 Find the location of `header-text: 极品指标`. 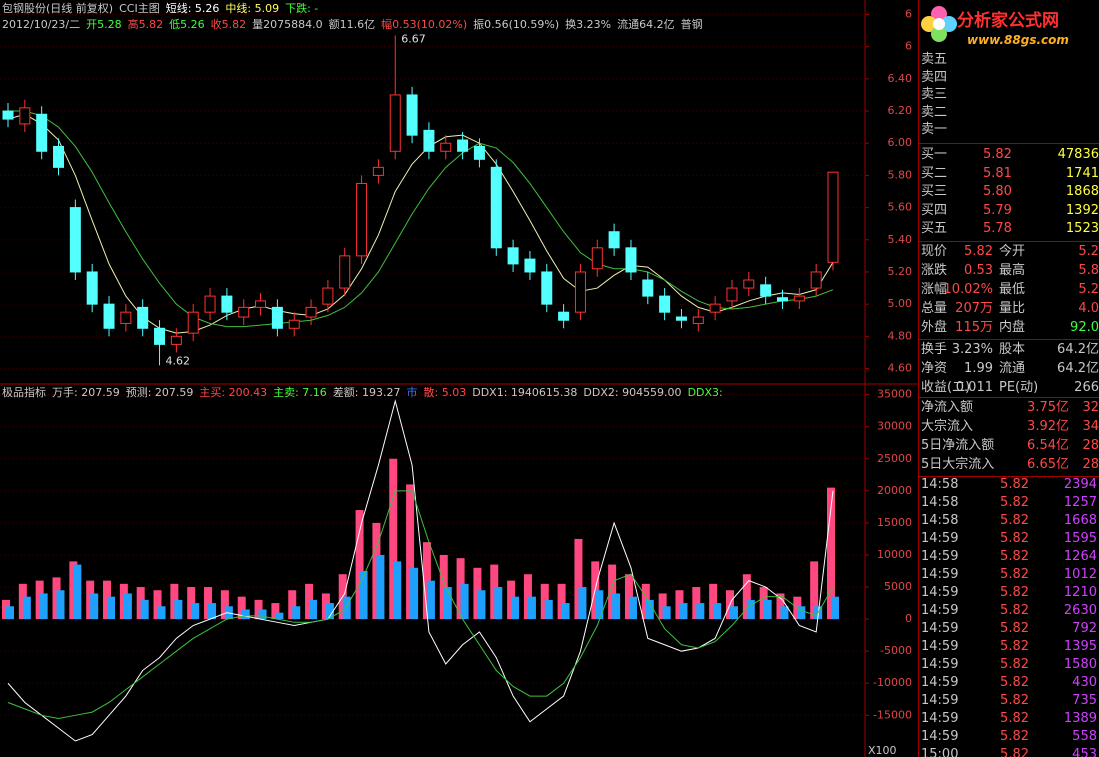

header-text: 极品指标 is located at coordinates (24, 392).